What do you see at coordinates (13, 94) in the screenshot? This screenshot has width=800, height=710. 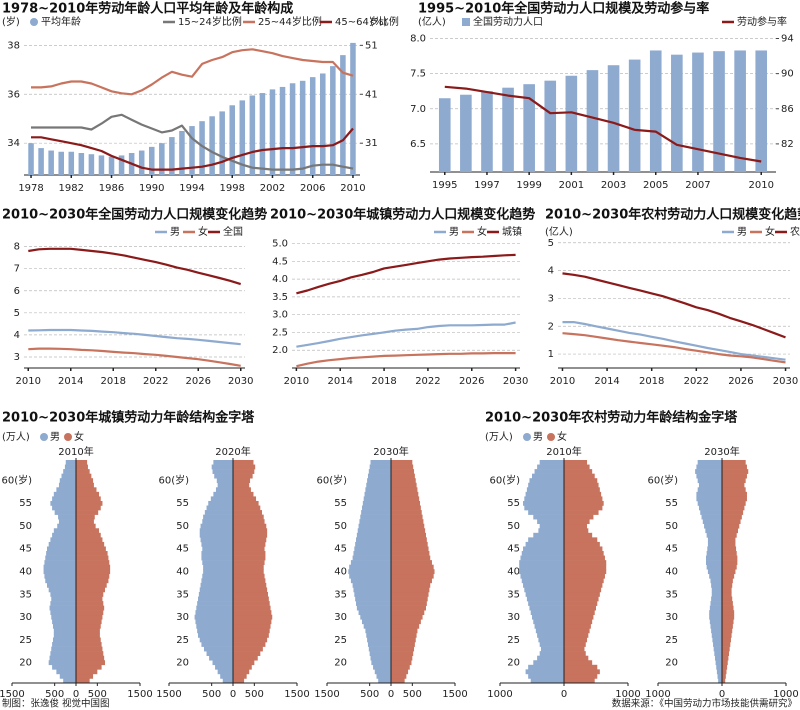 I see `y-tick-label: 36` at bounding box center [13, 94].